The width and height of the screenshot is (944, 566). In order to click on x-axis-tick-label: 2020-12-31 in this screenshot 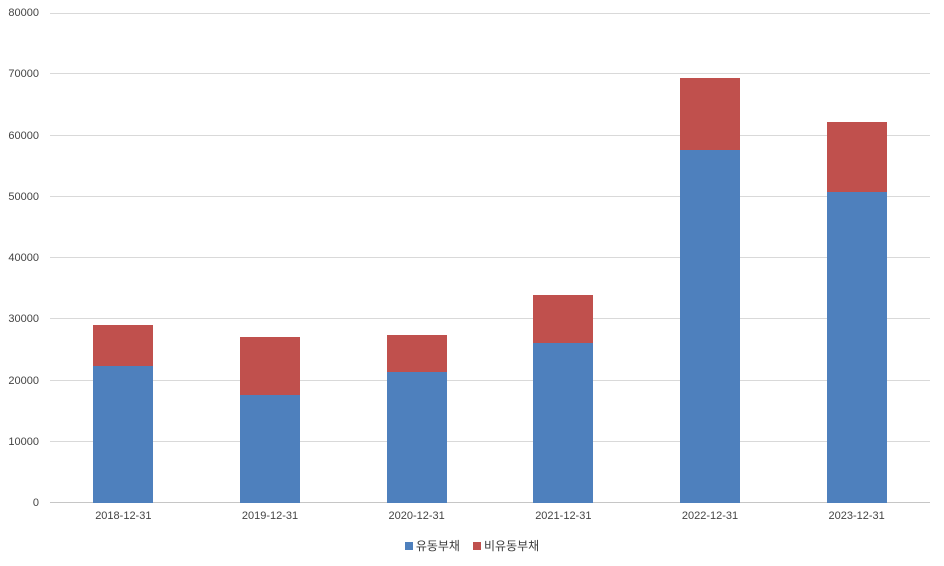, I will do `click(416, 516)`.